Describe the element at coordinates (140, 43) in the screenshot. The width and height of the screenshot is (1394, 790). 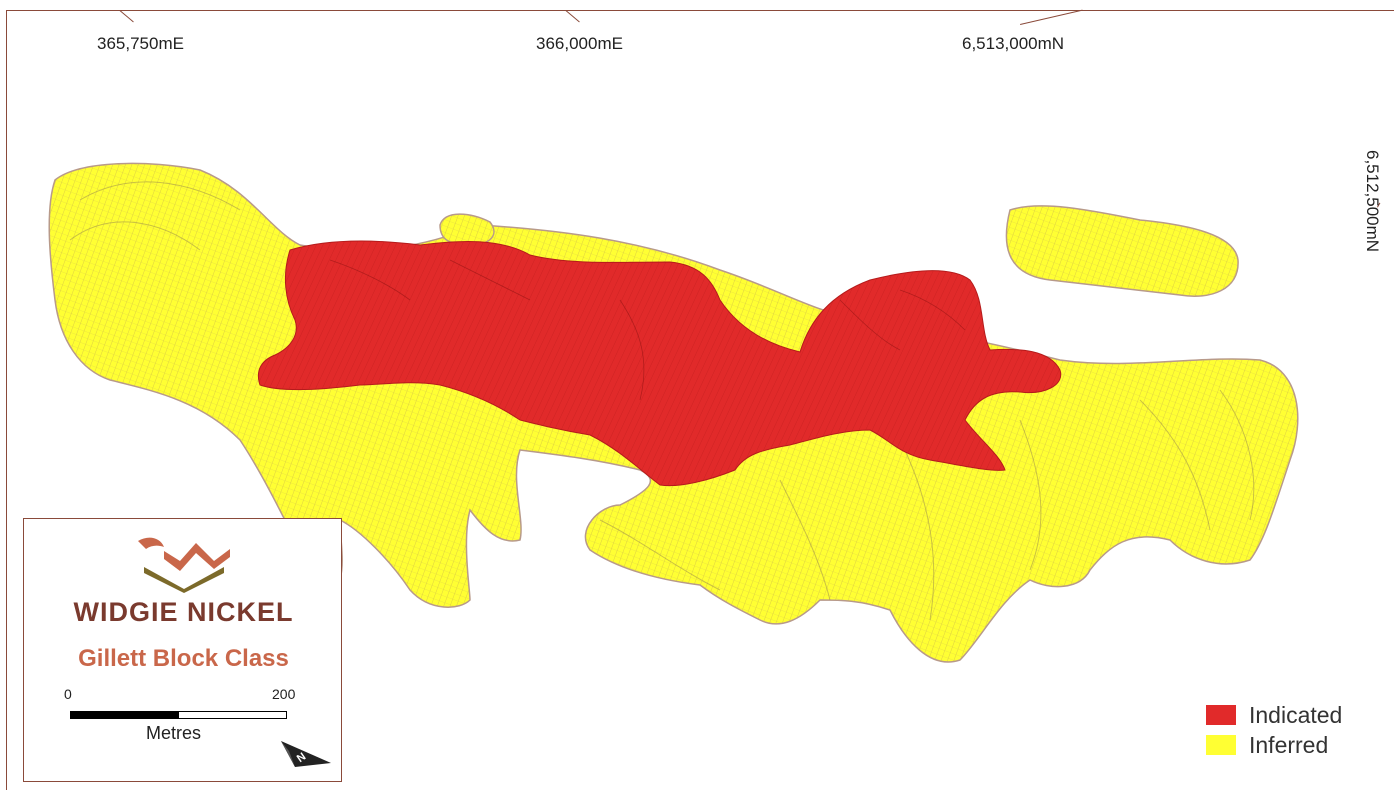
I see `easting-label: 365,750mE` at that location.